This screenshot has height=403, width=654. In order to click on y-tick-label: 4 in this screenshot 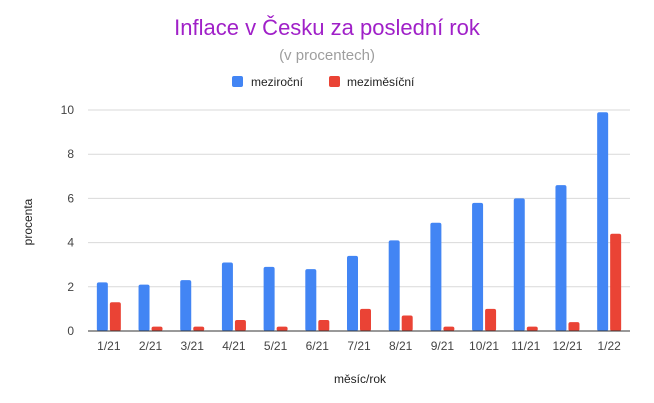, I will do `click(70, 243)`.